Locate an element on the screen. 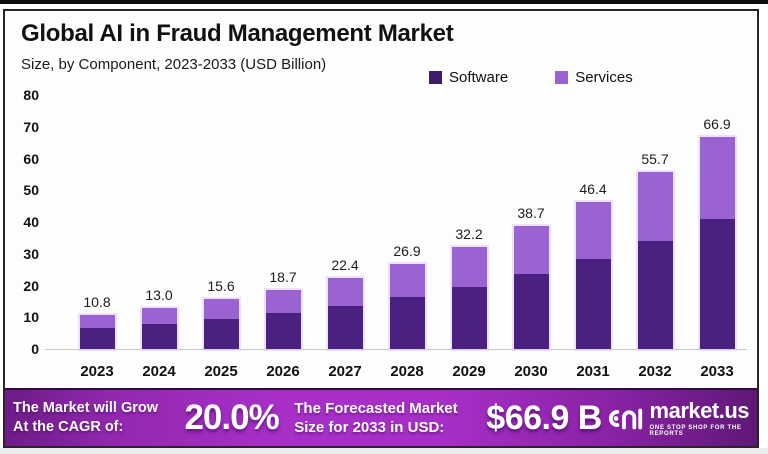 Image resolution: width=768 pixels, height=454 pixels. cagr-caption-line2: At the CAGR of: is located at coordinates (68, 427).